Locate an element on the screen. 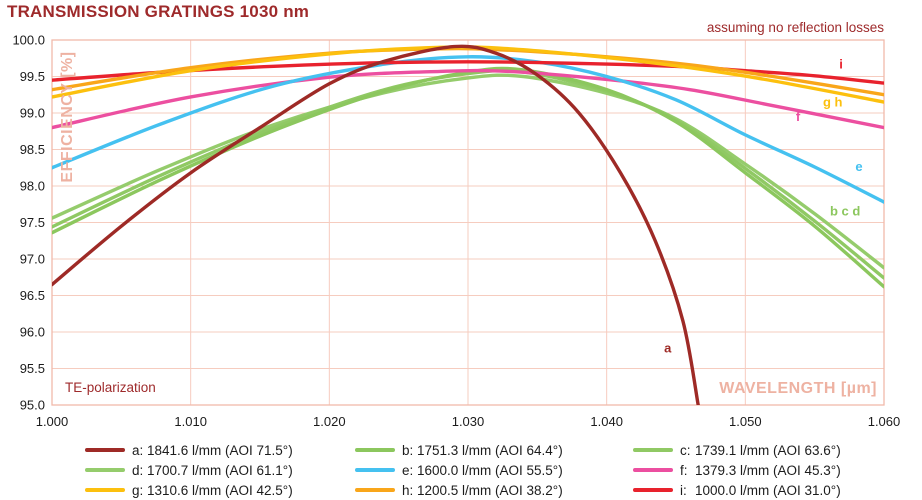 This screenshot has width=922, height=500. legend-item-f: f: 1379.3 l/mm (AOI 45.3°) is located at coordinates (760, 470).